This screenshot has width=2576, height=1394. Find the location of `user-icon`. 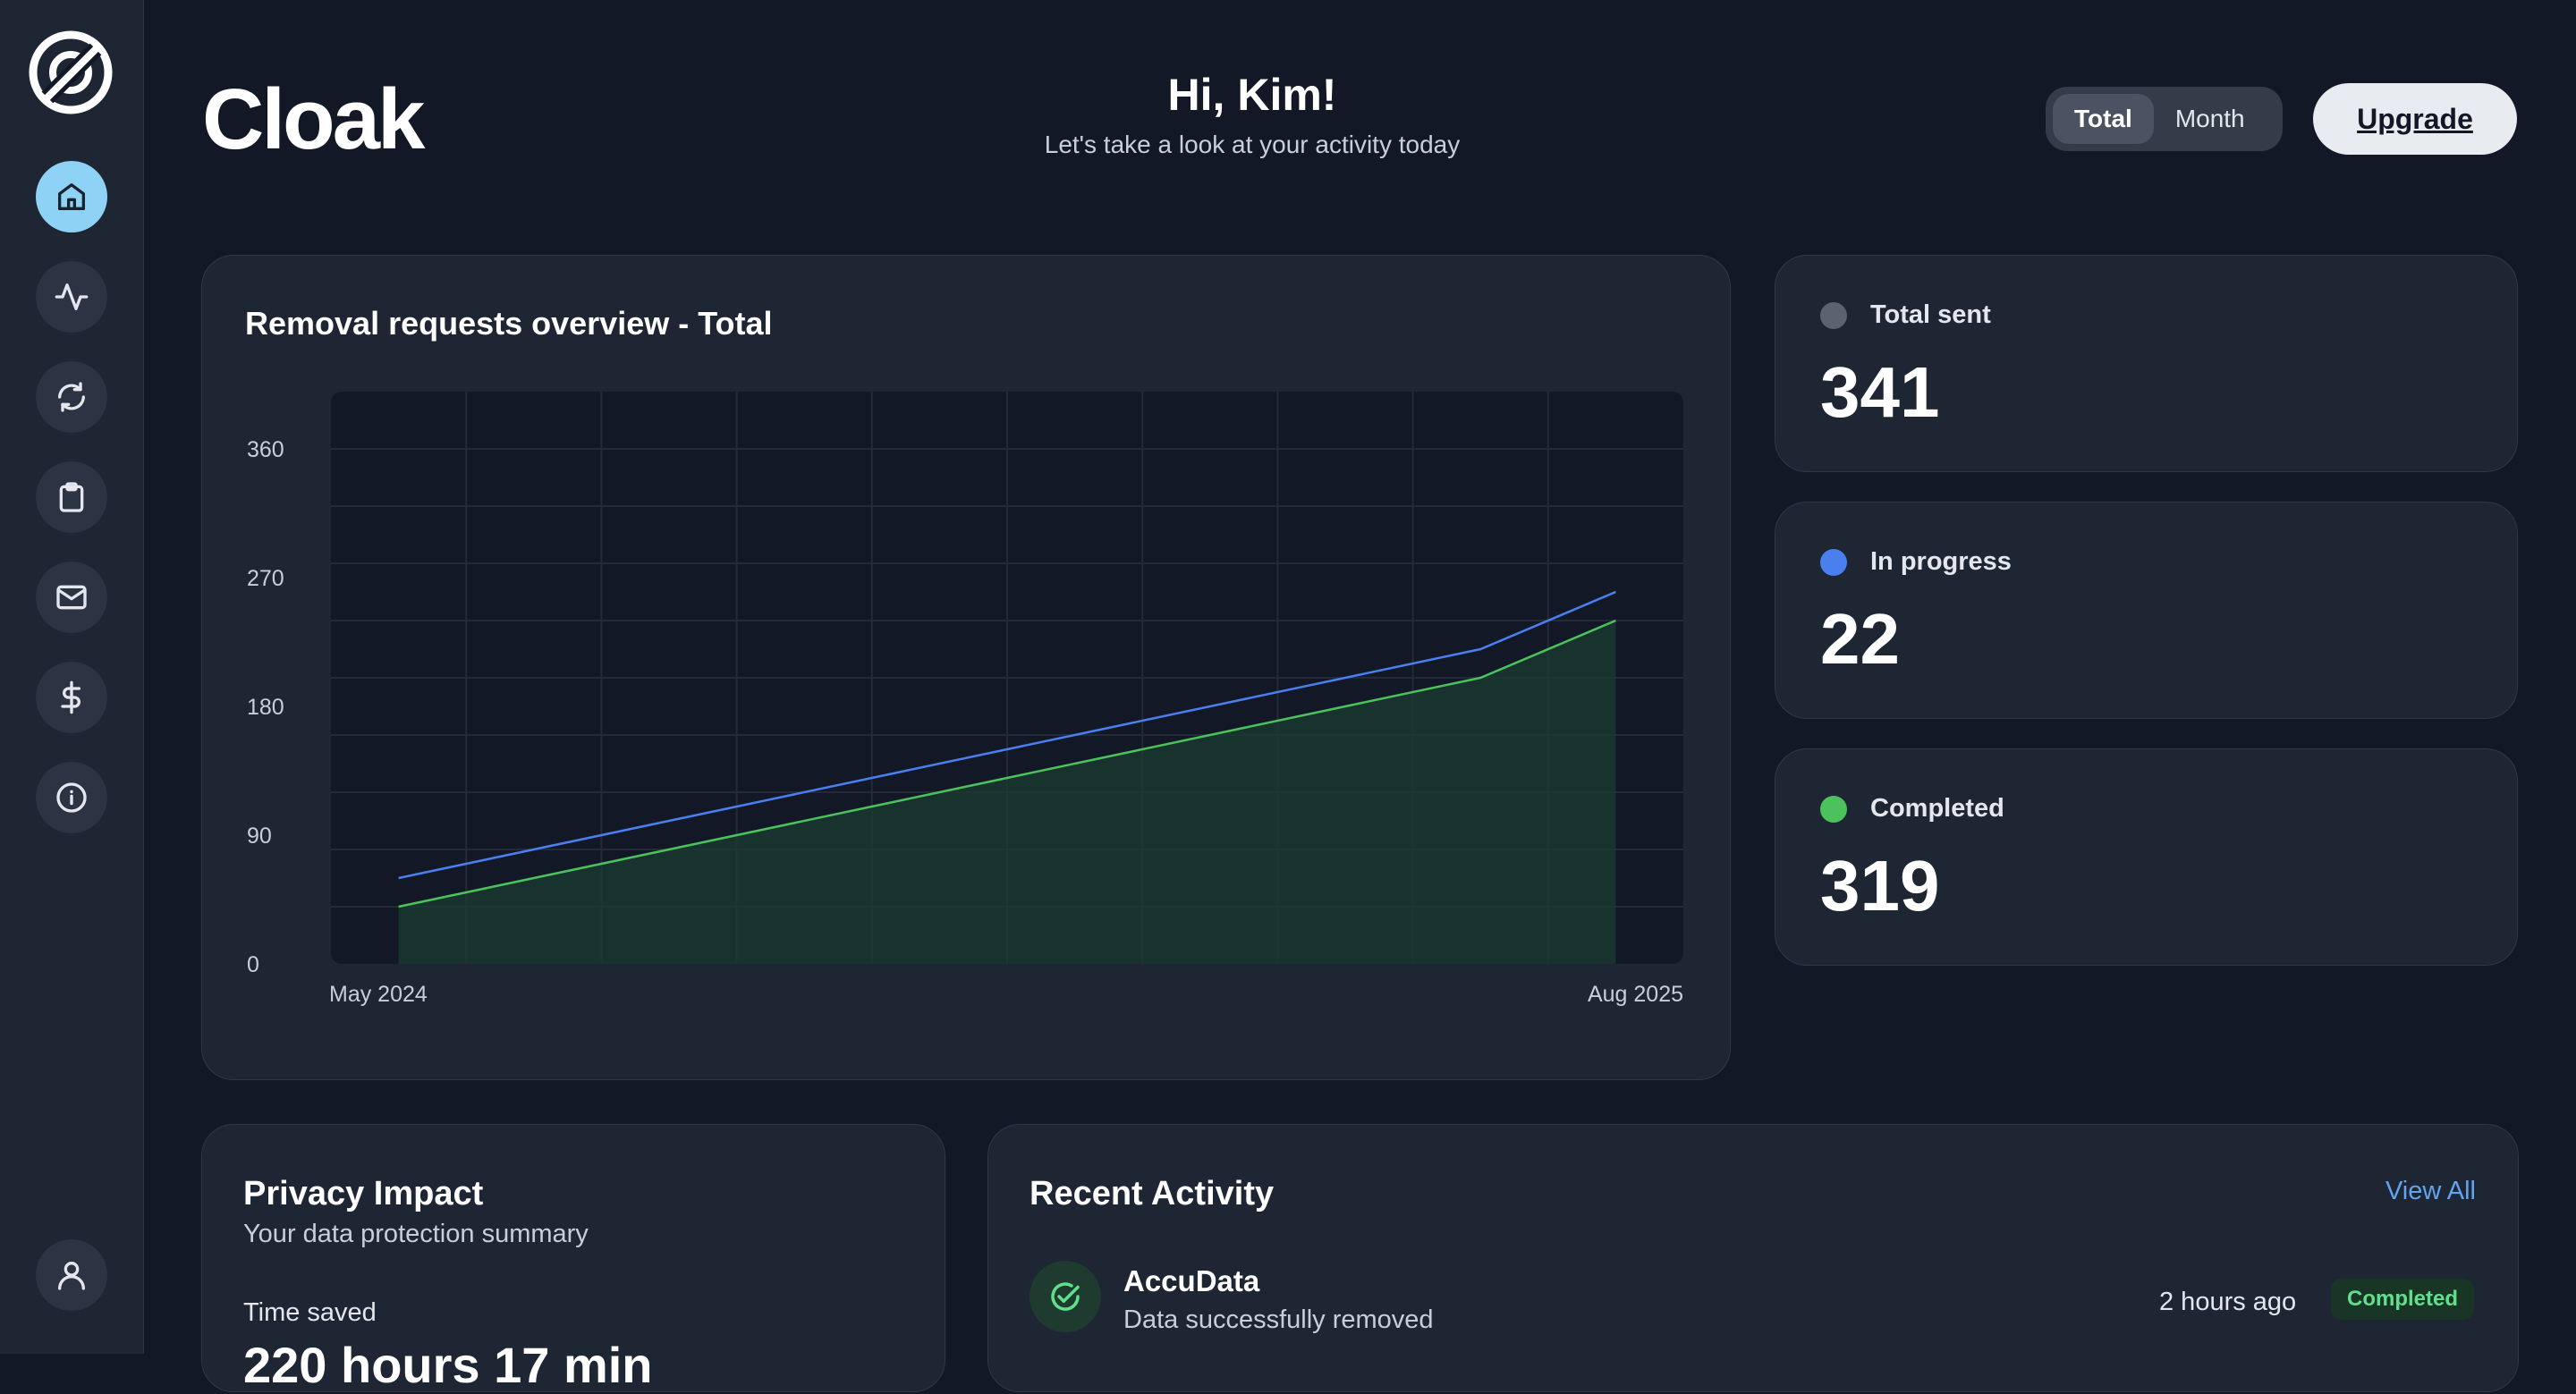

user-icon is located at coordinates (72, 1276).